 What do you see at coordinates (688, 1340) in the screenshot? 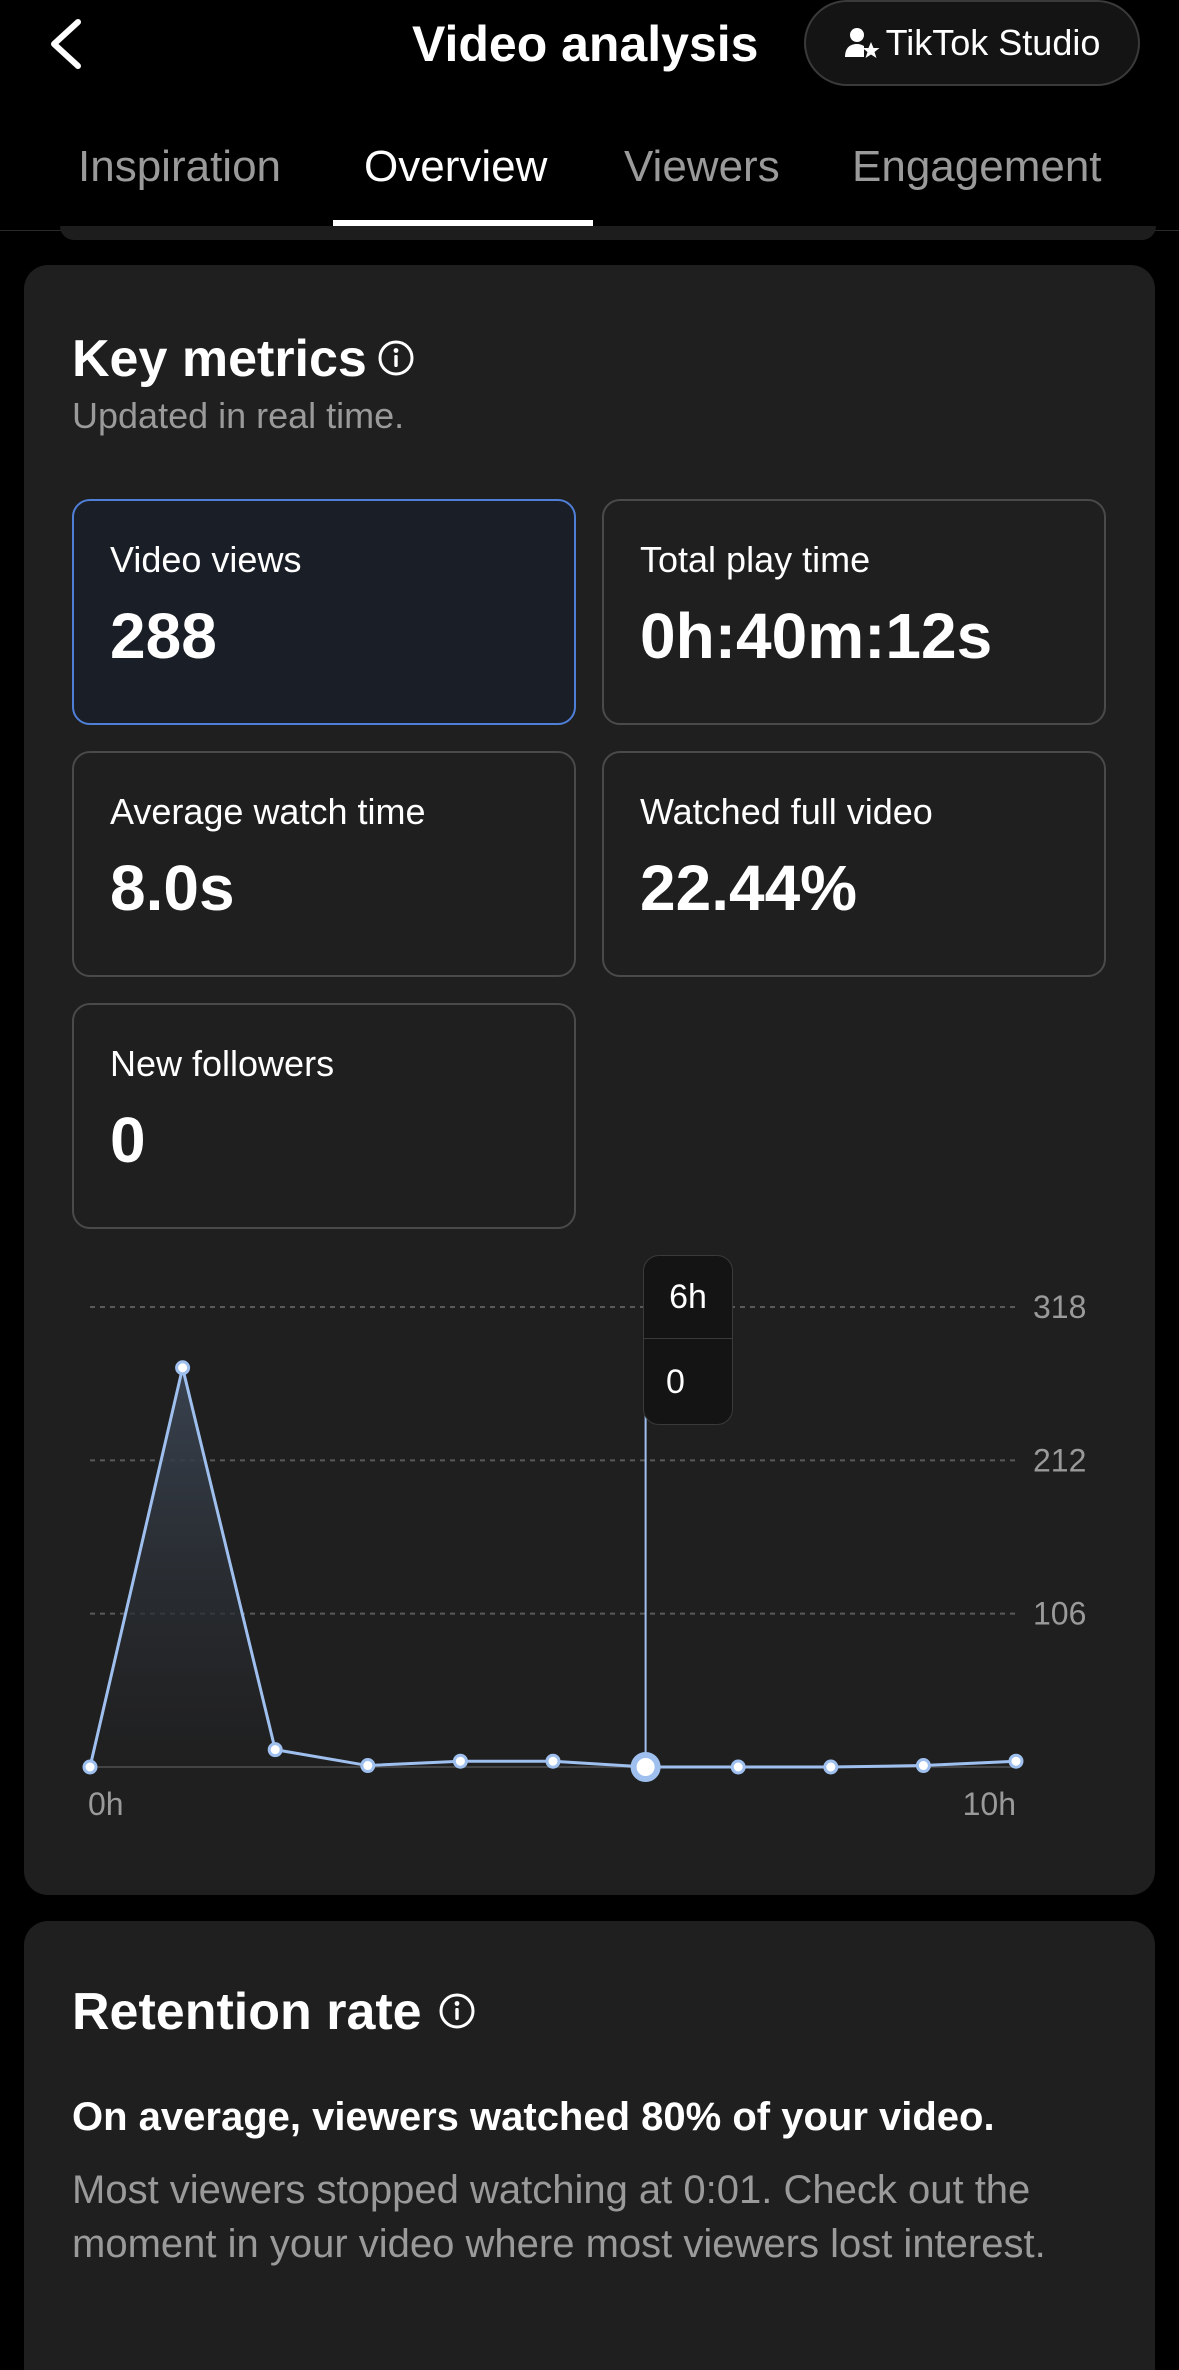
I see `chart-tooltip: 6h 0` at bounding box center [688, 1340].